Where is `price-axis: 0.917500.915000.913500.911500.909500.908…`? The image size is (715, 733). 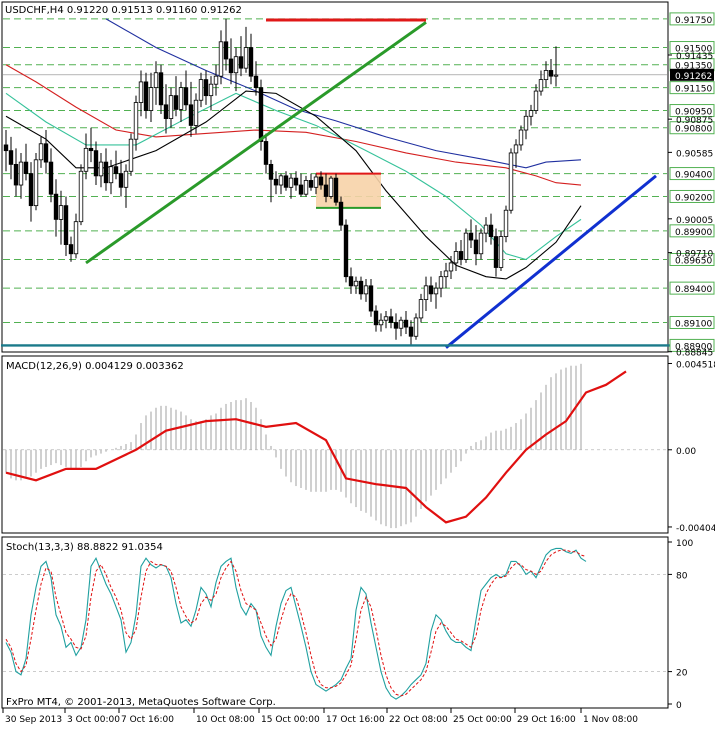
price-axis: 0.917500.915000.913500.911500.909500.908… is located at coordinates (691, 185).